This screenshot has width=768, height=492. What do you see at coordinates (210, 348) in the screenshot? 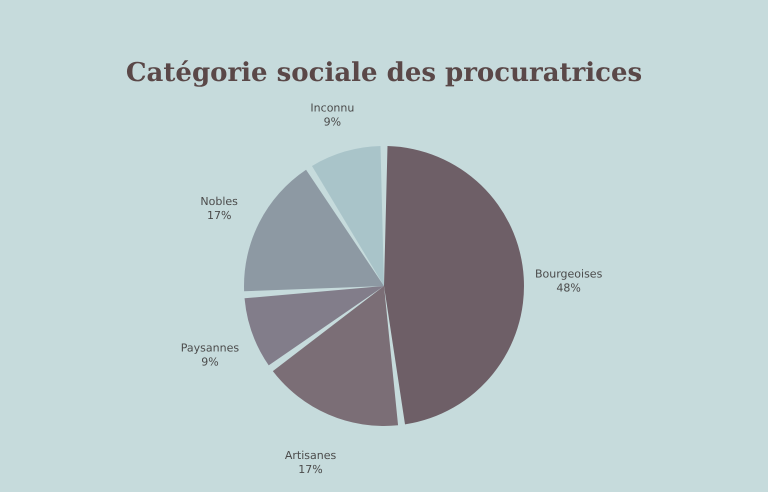
I see `slice-label: Paysannes` at bounding box center [210, 348].